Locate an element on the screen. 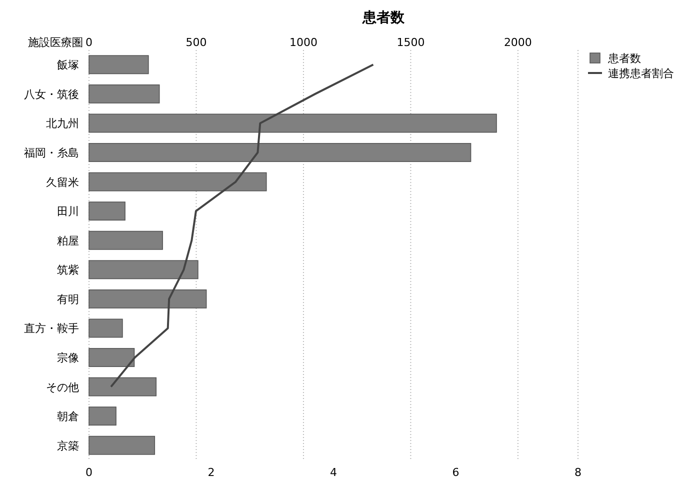  x2-tick-label: 0 is located at coordinates (89, 42).